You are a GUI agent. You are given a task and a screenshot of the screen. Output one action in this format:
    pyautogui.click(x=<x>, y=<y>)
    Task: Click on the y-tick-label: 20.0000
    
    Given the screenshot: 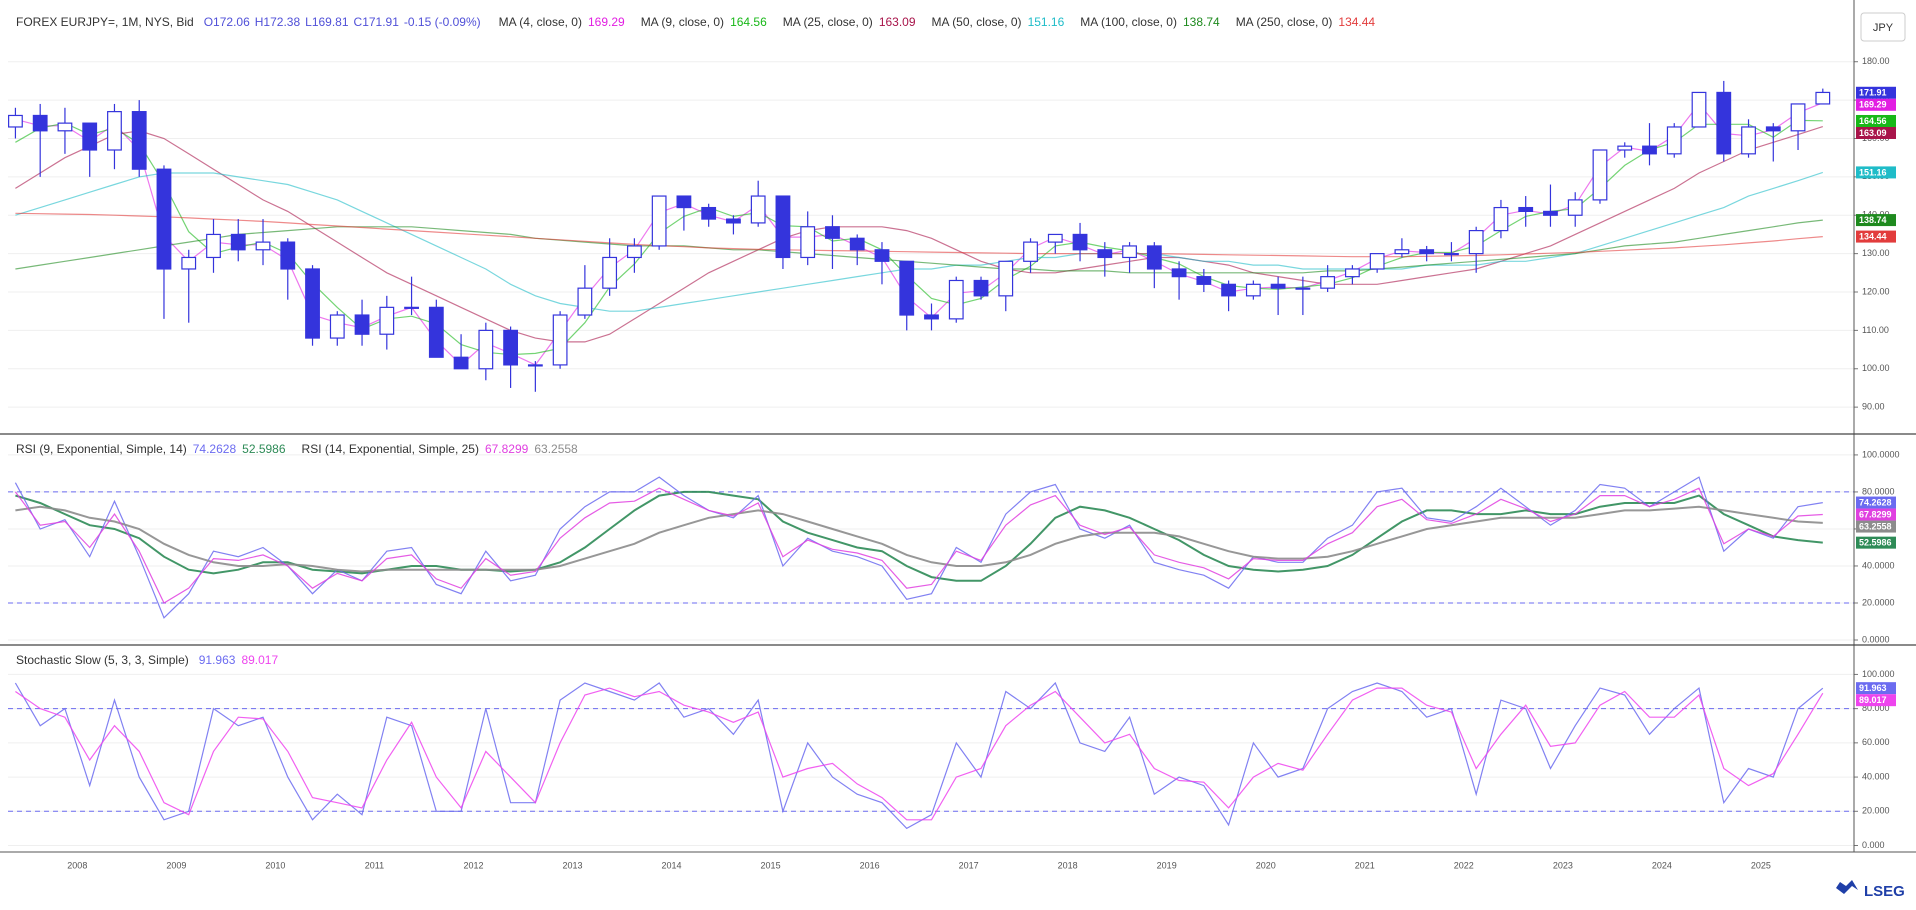 What is the action you would take?
    pyautogui.click(x=1878, y=602)
    